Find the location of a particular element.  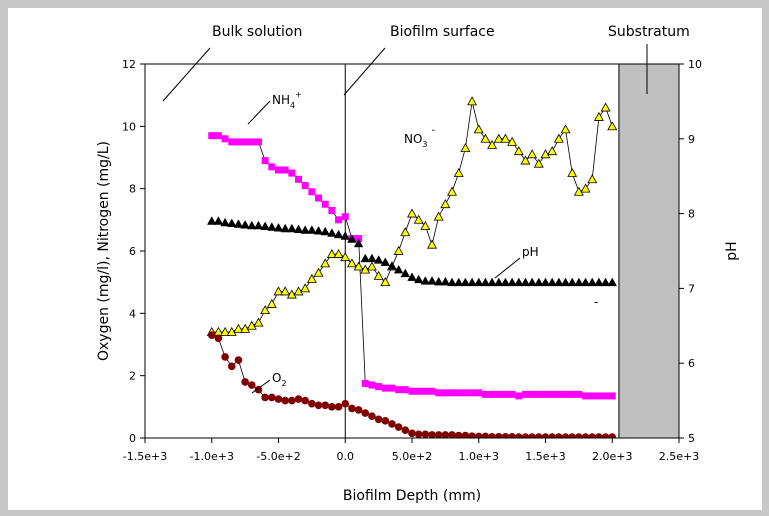

surface-pointer-line is located at coordinates (364, 71).